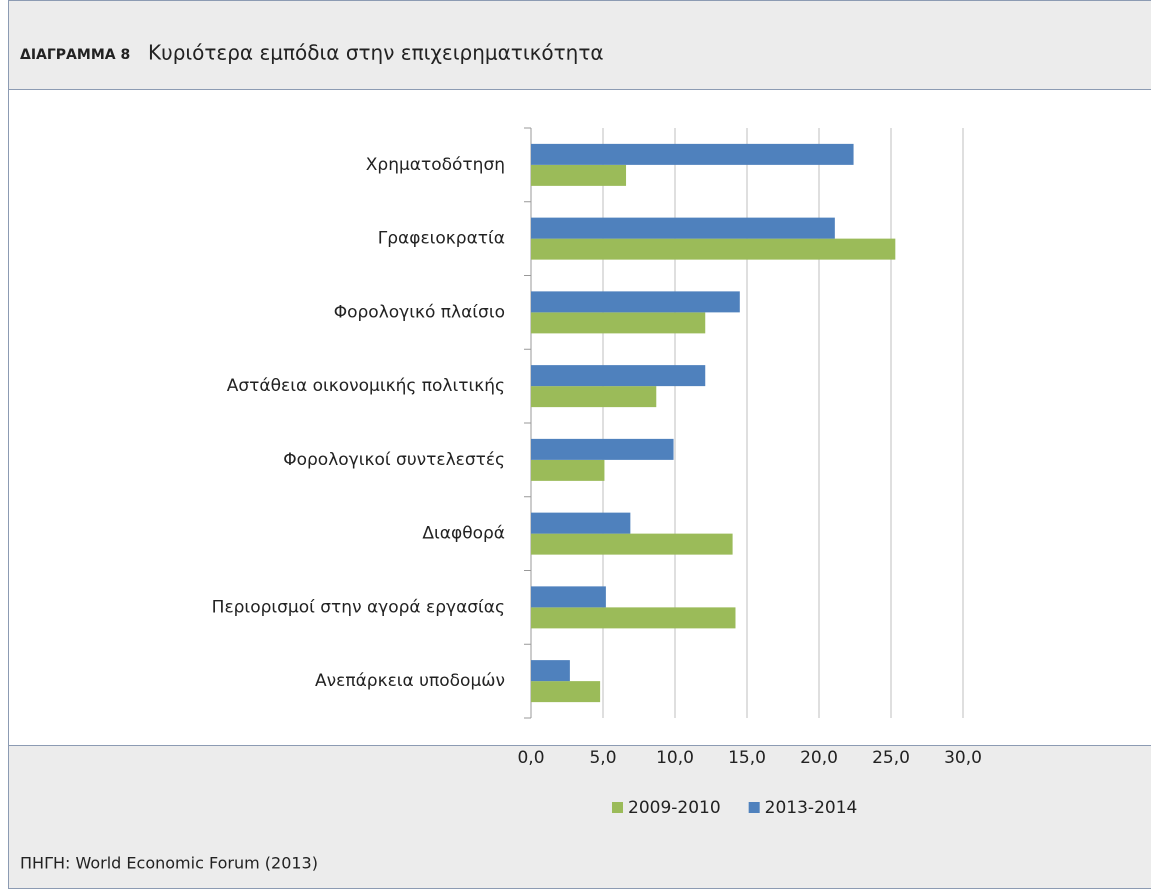 This screenshot has width=1151, height=894. I want to click on x-tick-label: 30,0, so click(963, 758).